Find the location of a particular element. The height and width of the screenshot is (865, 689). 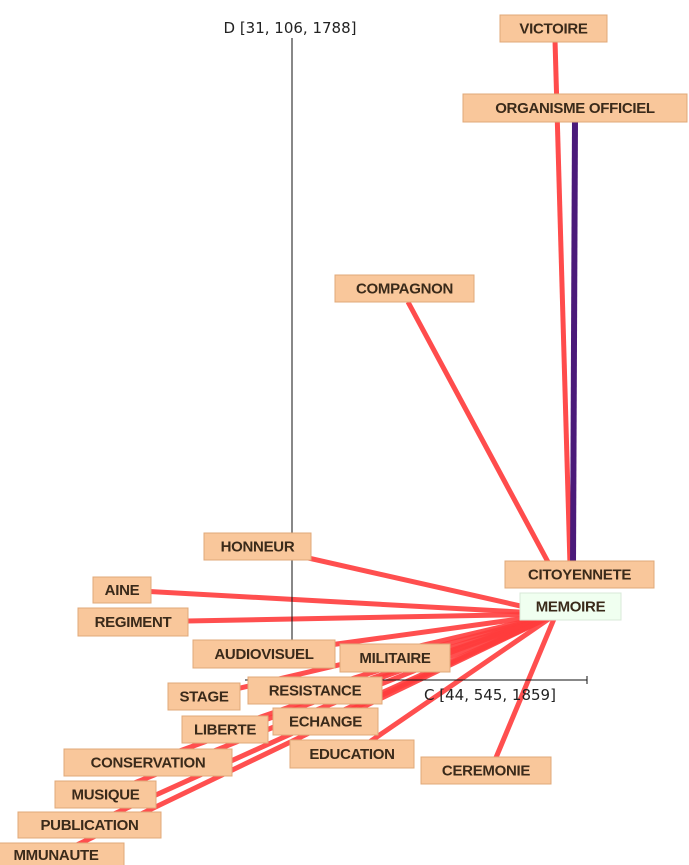

horizontal-axis-label: C [44, 545, 1859] is located at coordinates (490, 695).